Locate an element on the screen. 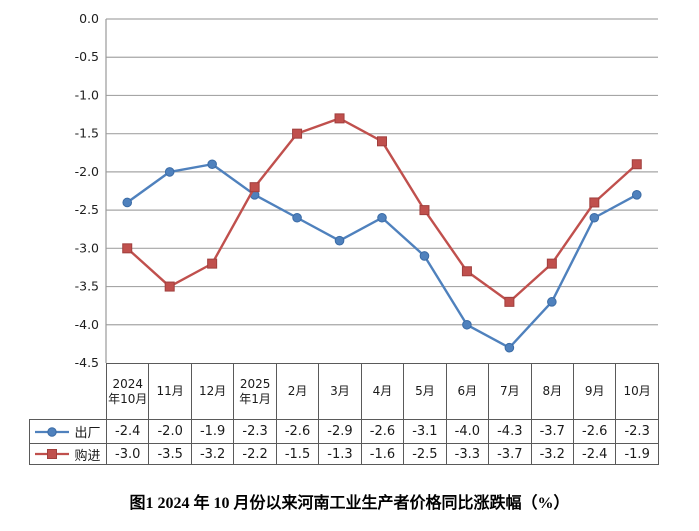 This screenshot has width=699, height=531. value-cell: -4.3 is located at coordinates (510, 431).